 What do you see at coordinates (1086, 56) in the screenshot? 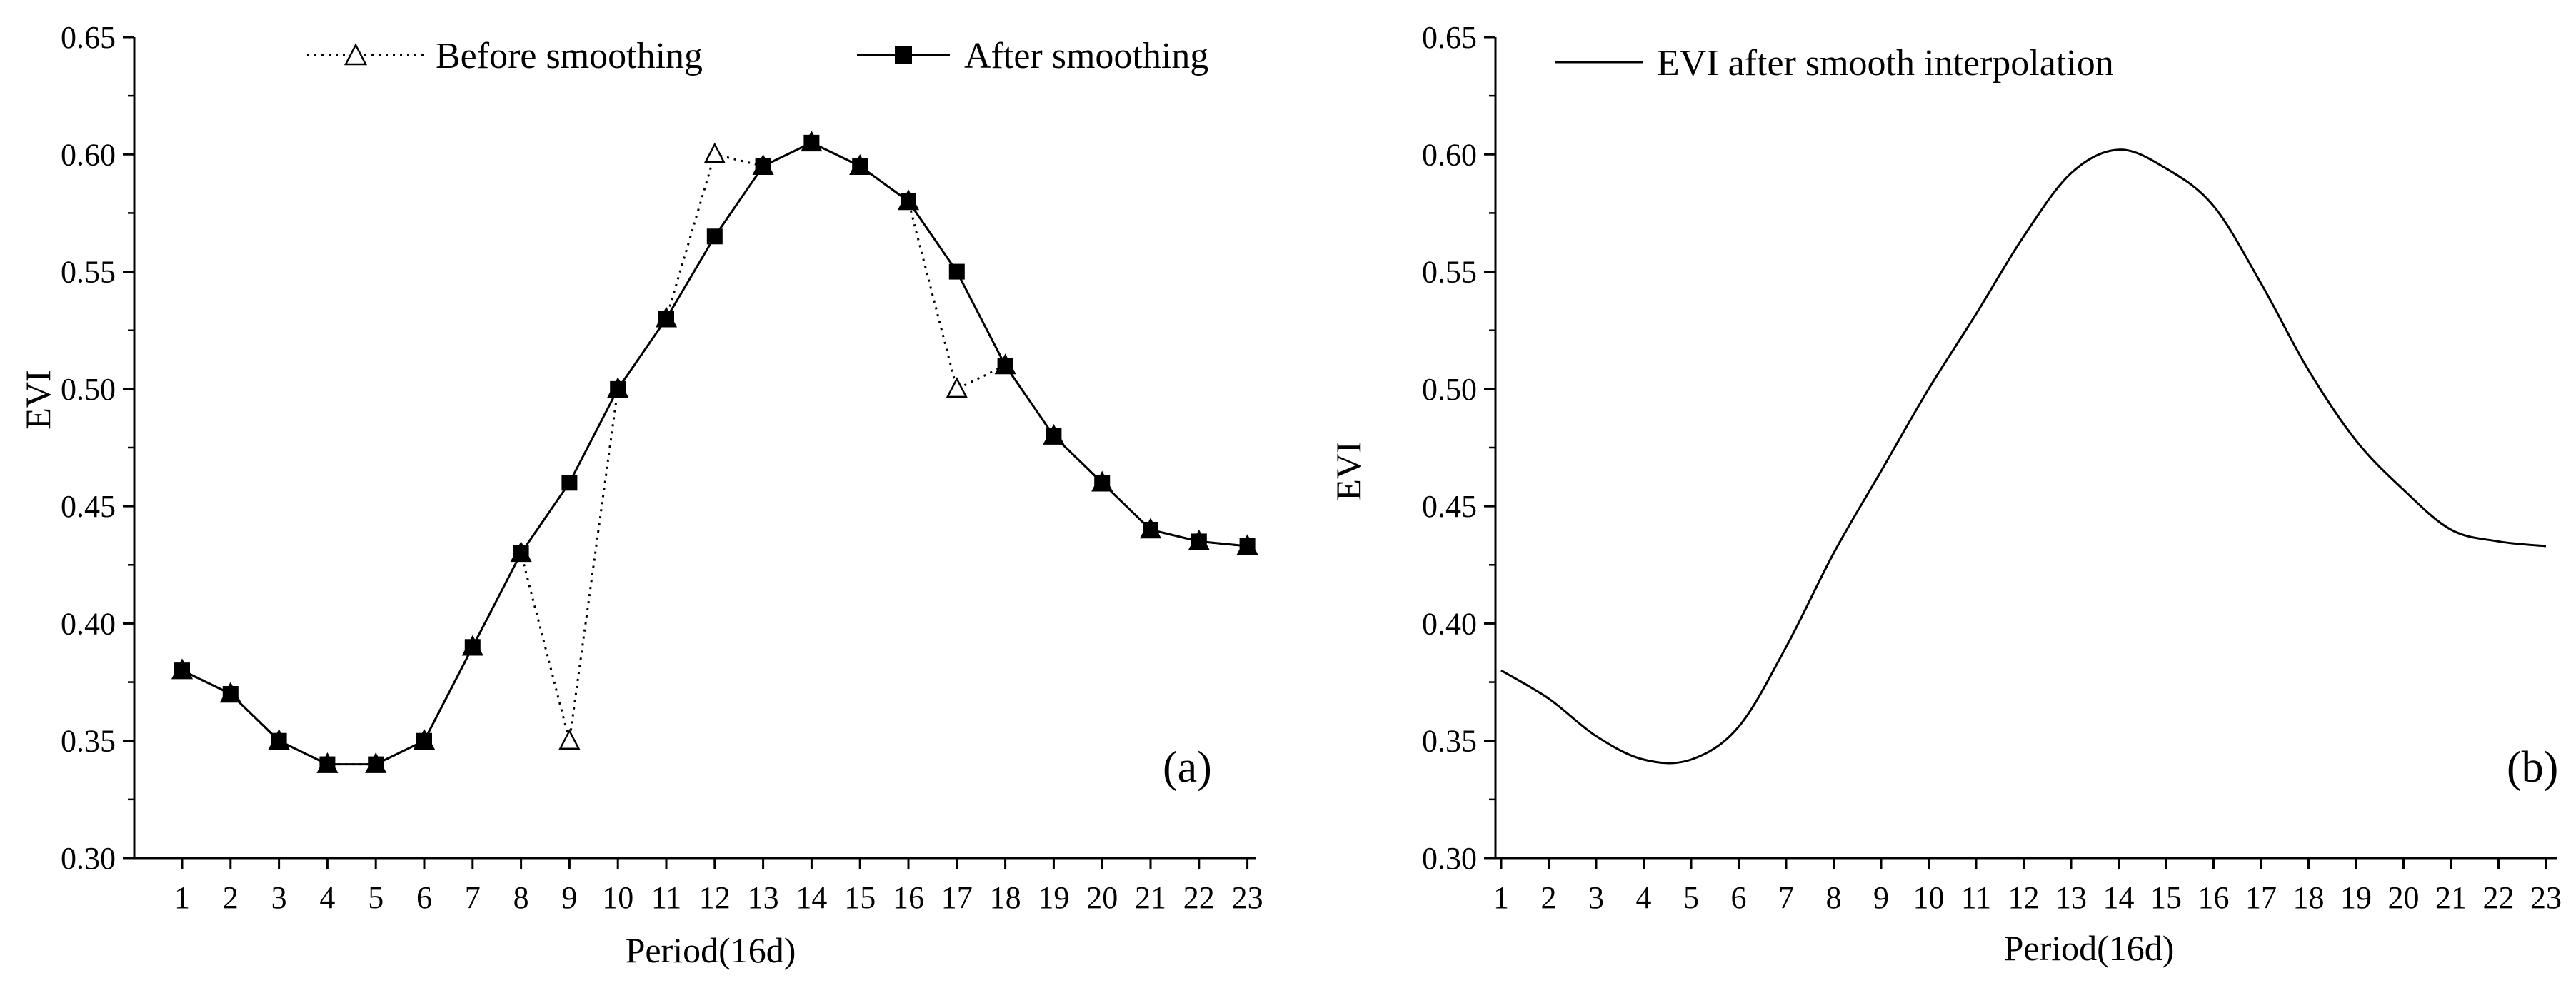
I see `legend-after-label: After smoothing` at bounding box center [1086, 56].